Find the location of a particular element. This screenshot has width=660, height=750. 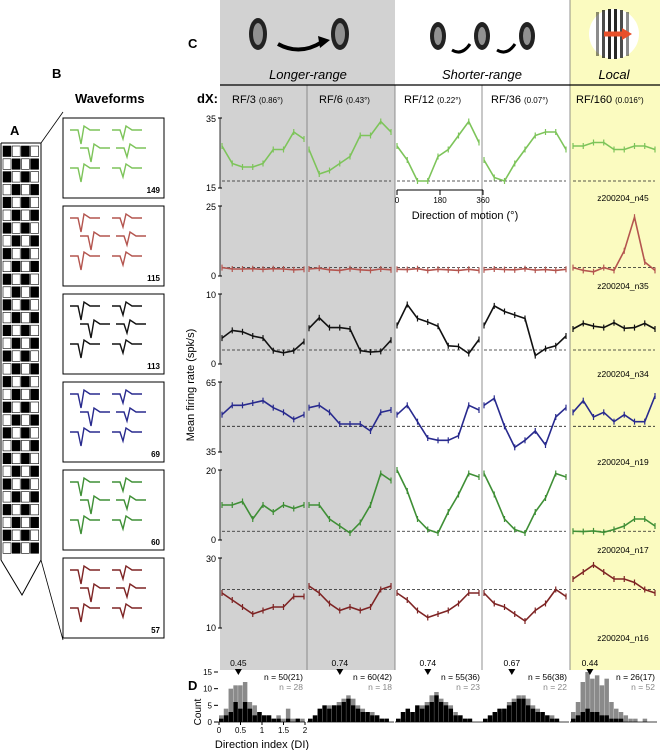

n-count-black: n = 60(42) is located at coordinates (372, 677).